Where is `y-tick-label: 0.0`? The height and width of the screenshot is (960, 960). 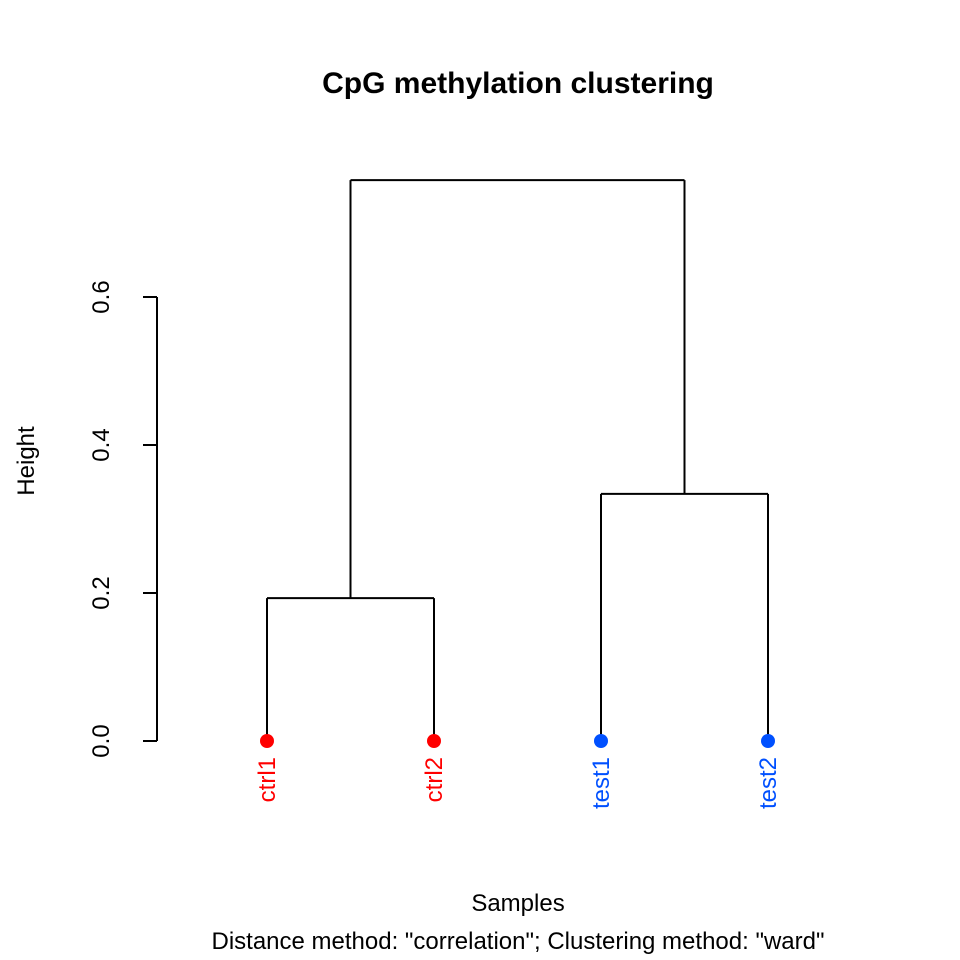 y-tick-label: 0.0 is located at coordinates (101, 740).